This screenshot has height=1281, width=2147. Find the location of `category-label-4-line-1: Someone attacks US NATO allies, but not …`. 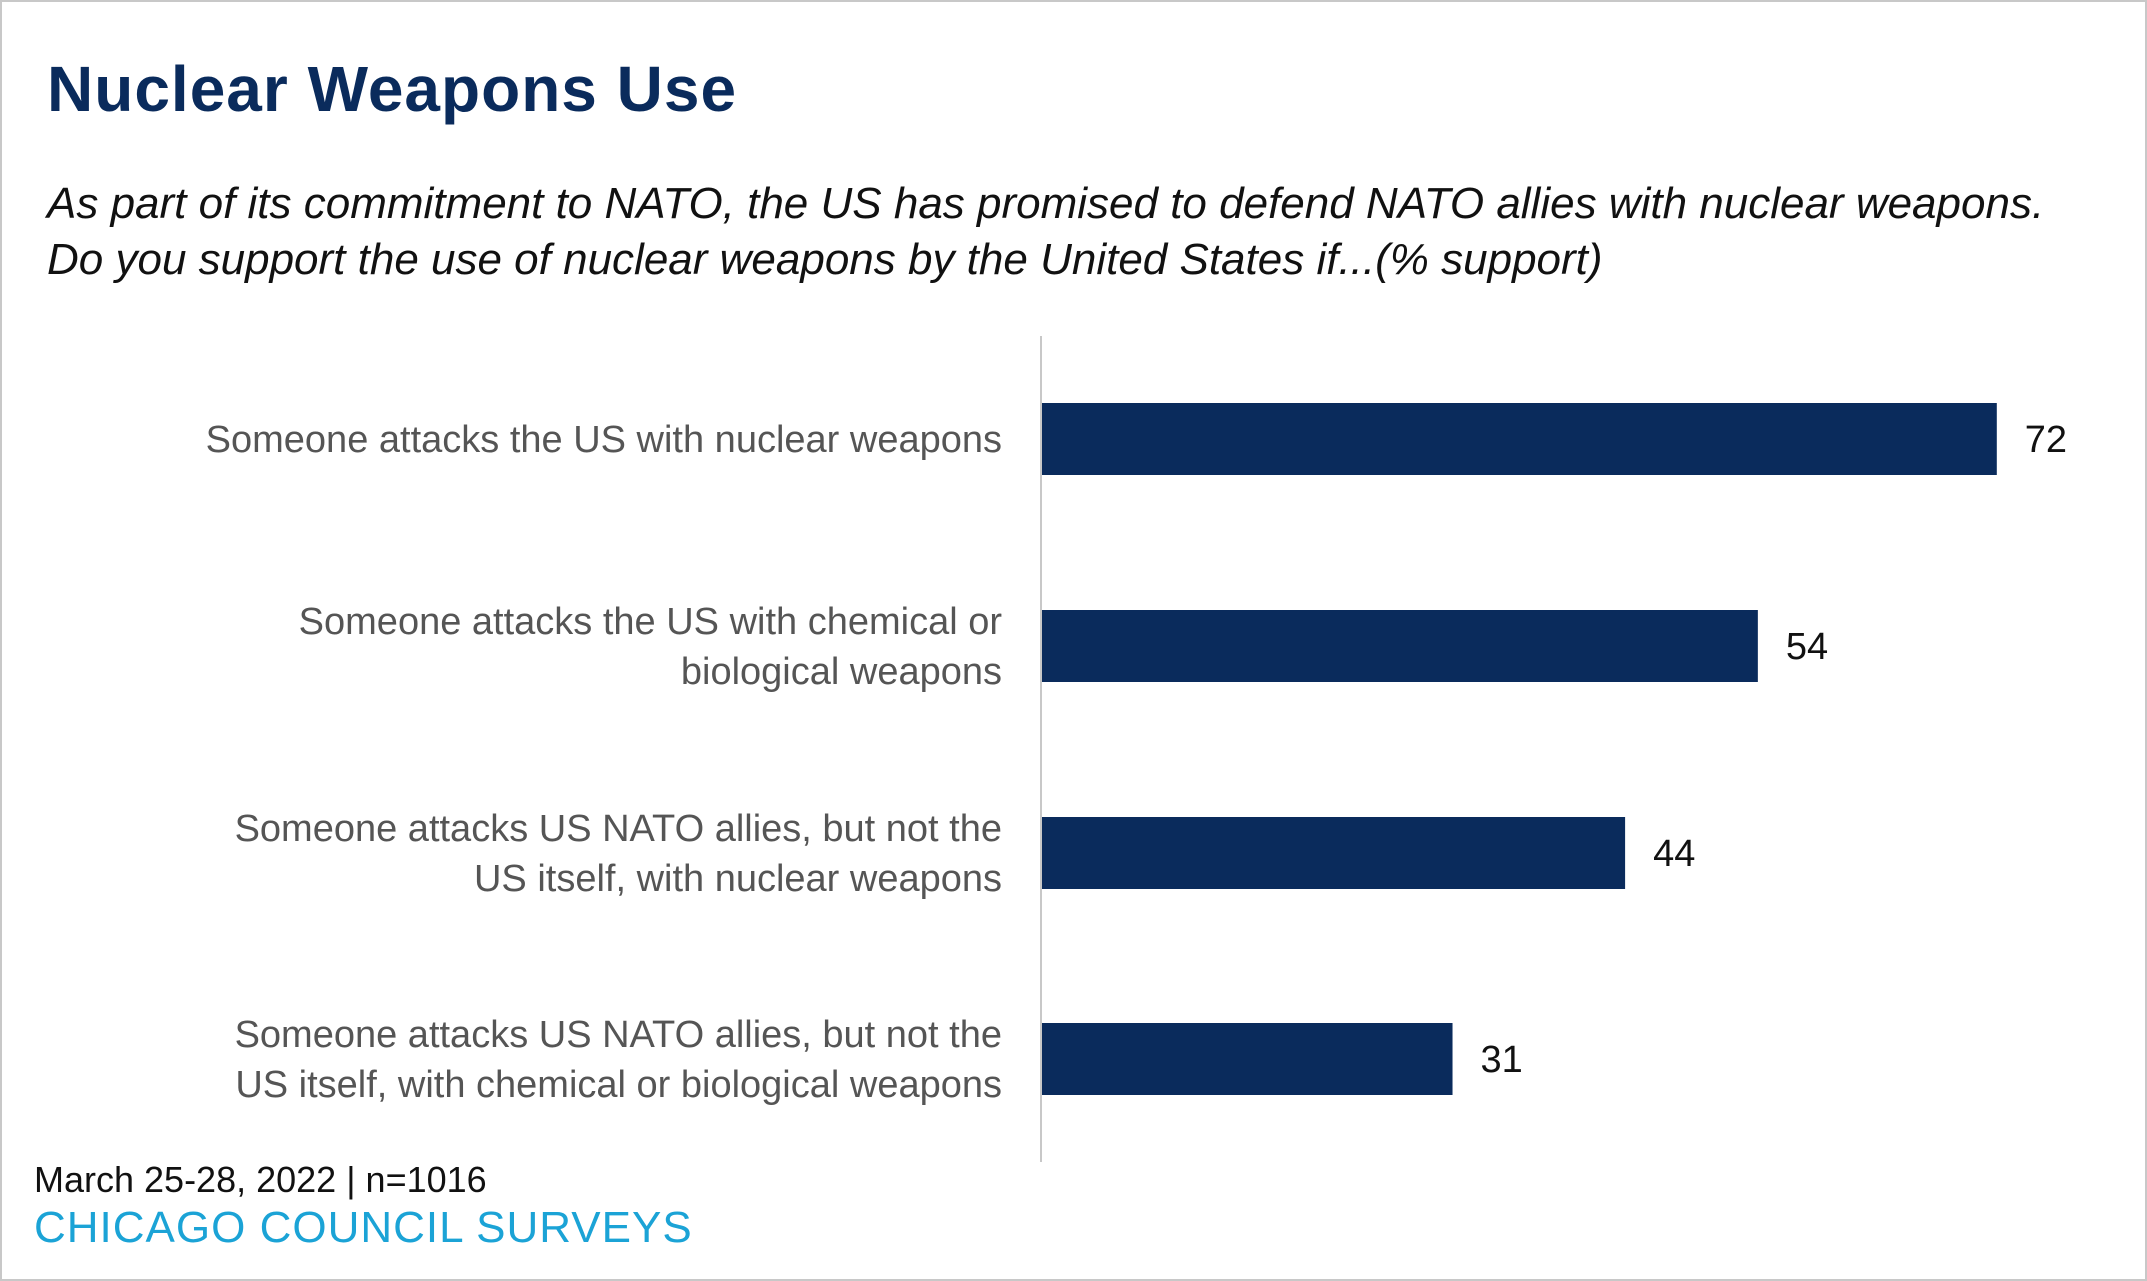

category-label-4-line-1: Someone attacks US NATO allies, but not … is located at coordinates (618, 1035).